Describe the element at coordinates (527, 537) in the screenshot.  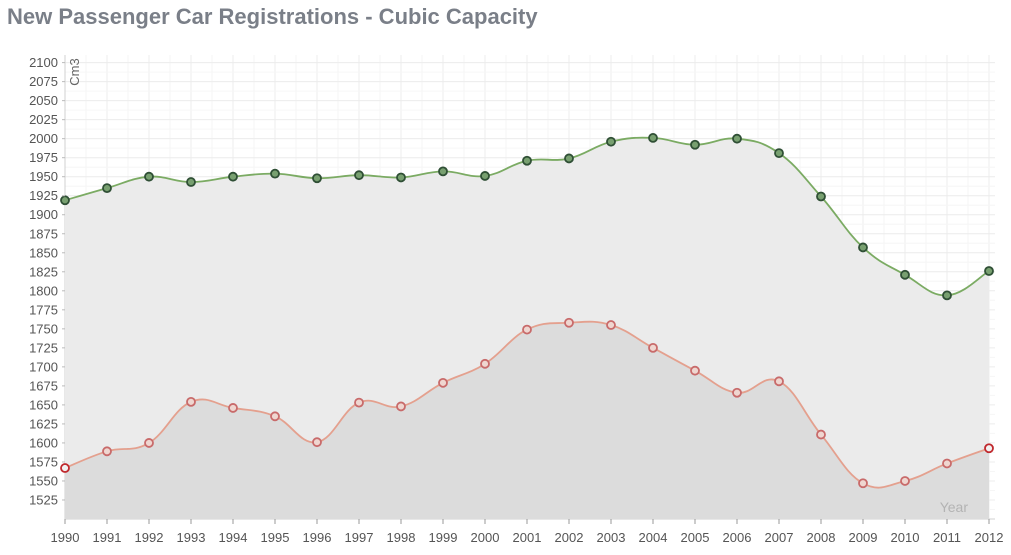
I see `x-tick-label: 2001` at that location.